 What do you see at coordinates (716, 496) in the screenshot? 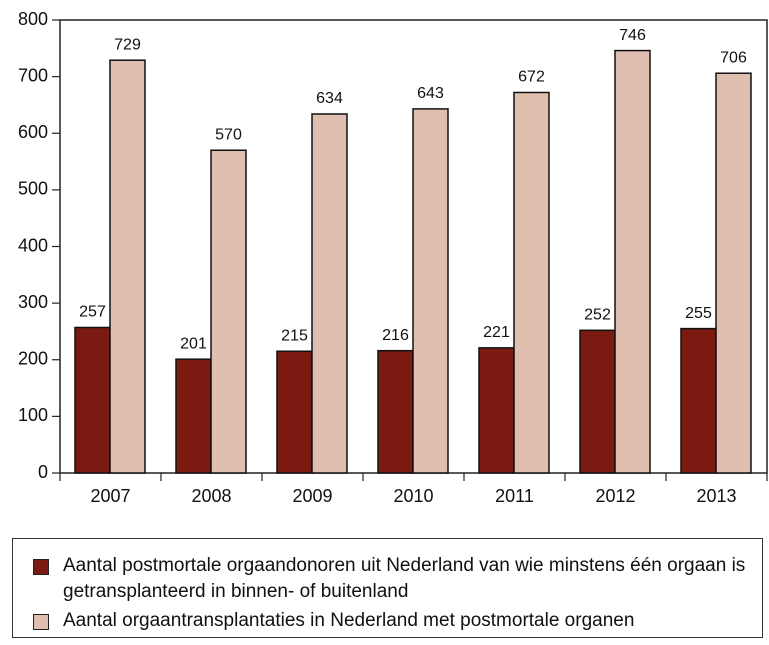
I see `x-tick-label: 2013` at bounding box center [716, 496].